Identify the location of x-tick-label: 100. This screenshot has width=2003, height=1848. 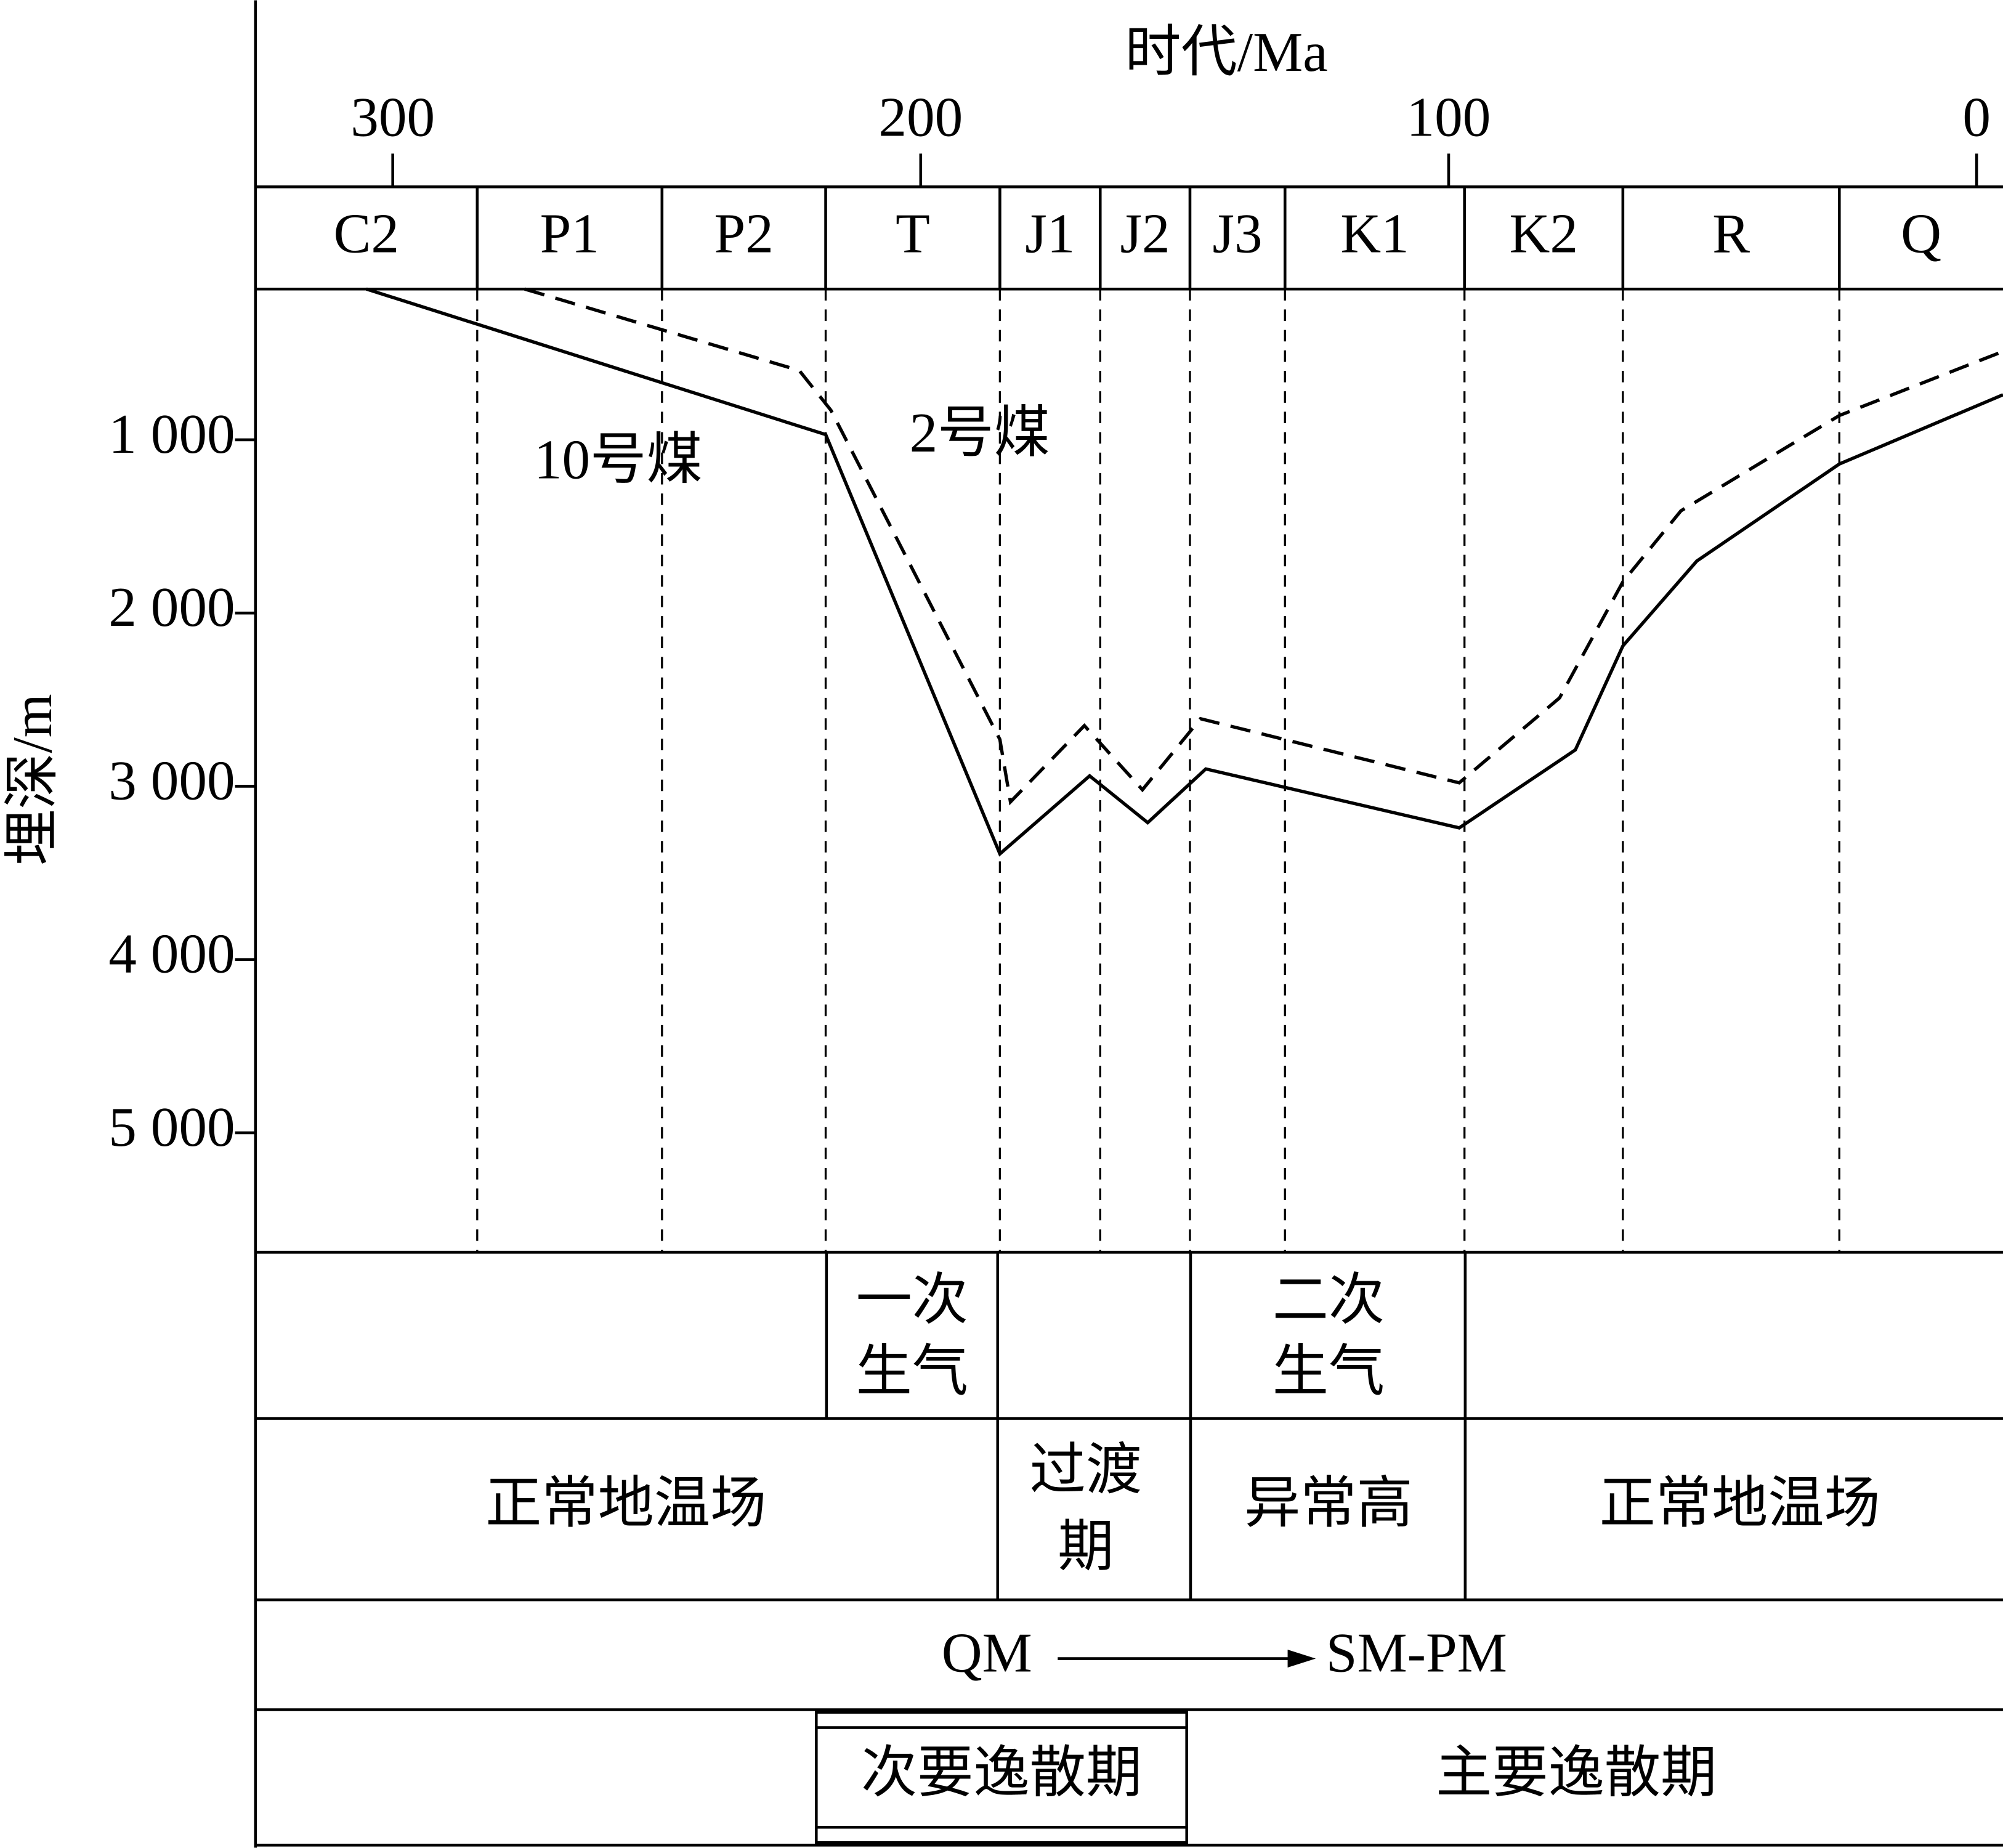
(1449, 117).